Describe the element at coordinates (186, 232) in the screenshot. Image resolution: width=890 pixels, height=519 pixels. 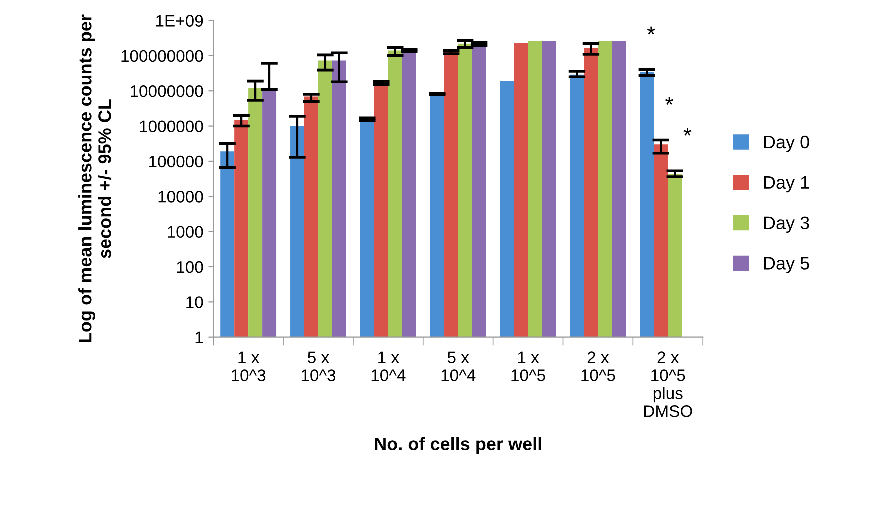
I see `y-tick-label: 1000` at that location.